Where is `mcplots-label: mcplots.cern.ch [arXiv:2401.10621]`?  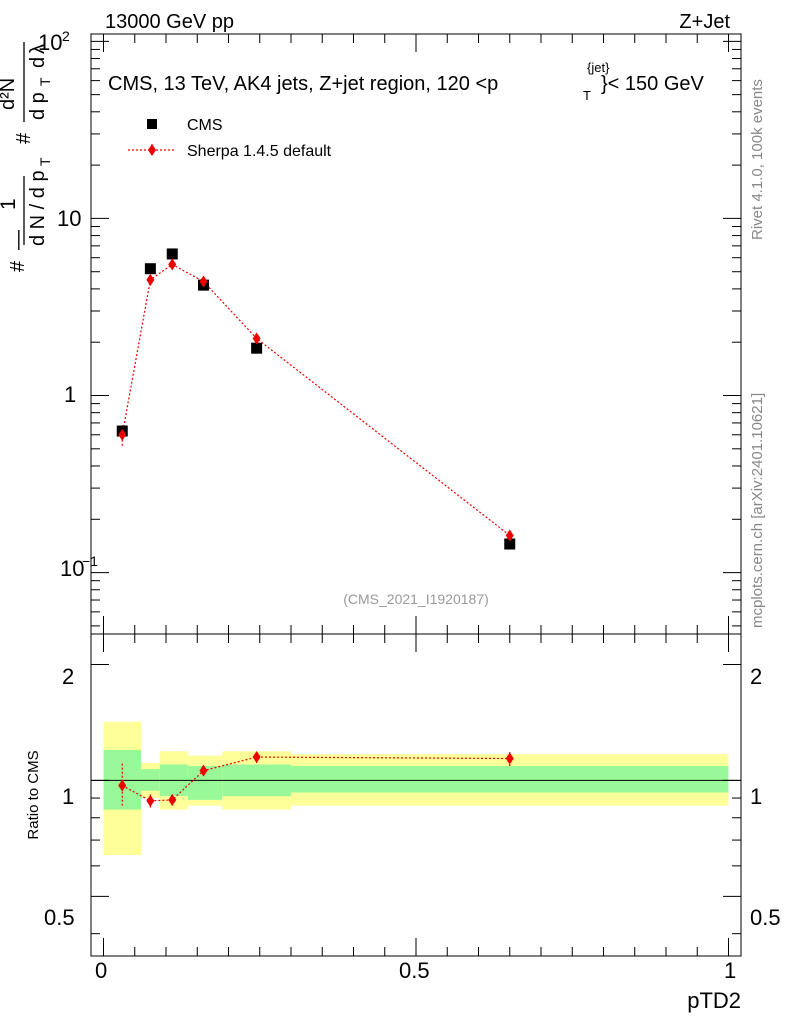
mcplots-label: mcplots.cern.ch [arXiv:2401.10621] is located at coordinates (757, 510).